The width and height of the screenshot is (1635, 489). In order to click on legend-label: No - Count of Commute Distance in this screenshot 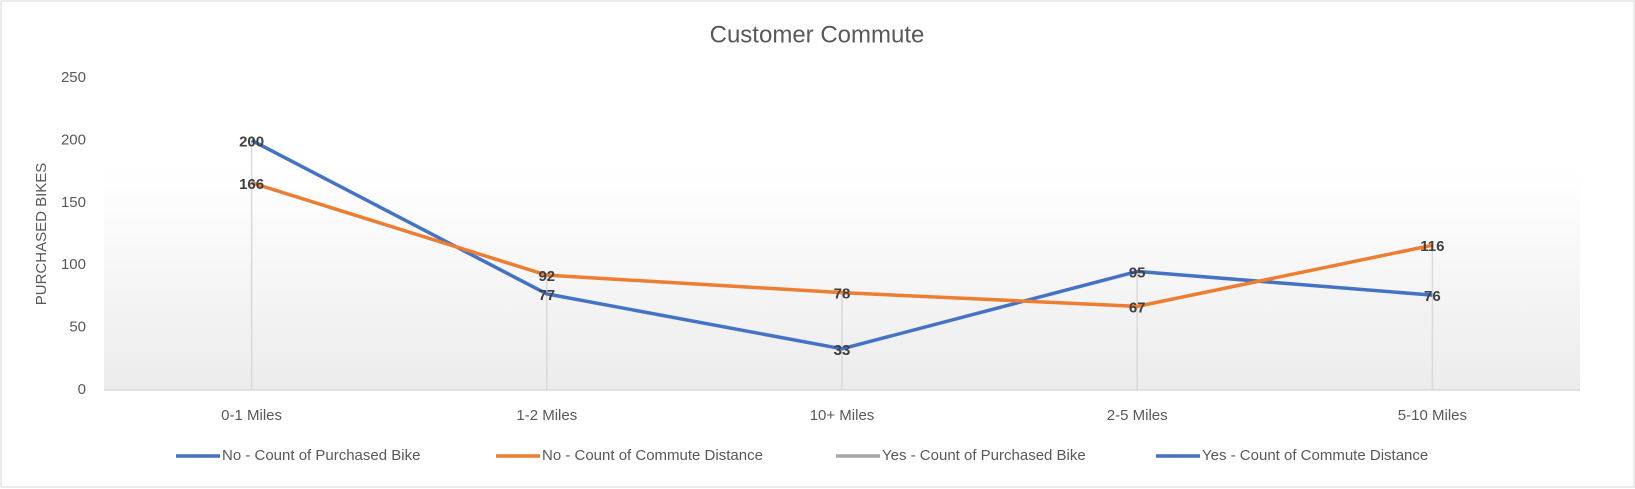, I will do `click(652, 455)`.